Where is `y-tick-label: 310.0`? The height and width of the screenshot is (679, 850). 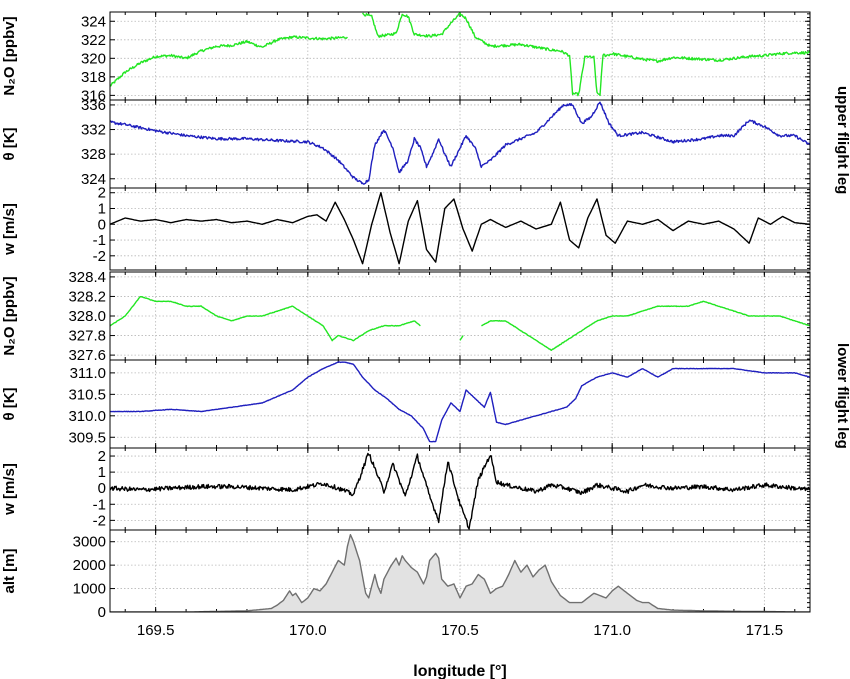
y-tick-label: 310.0 is located at coordinates (87, 416).